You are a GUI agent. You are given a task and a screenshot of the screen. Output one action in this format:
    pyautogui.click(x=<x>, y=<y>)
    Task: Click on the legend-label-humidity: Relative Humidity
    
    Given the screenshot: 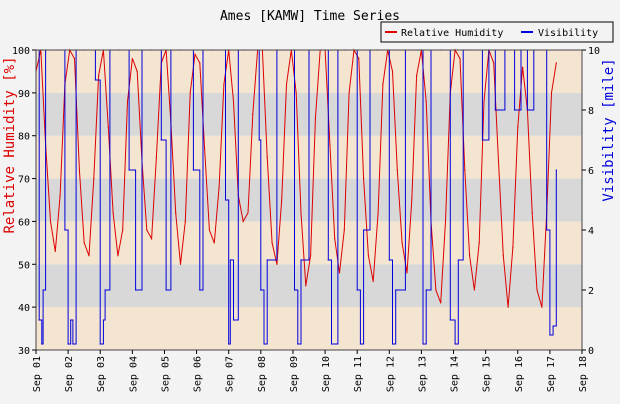 What is the action you would take?
    pyautogui.click(x=452, y=33)
    